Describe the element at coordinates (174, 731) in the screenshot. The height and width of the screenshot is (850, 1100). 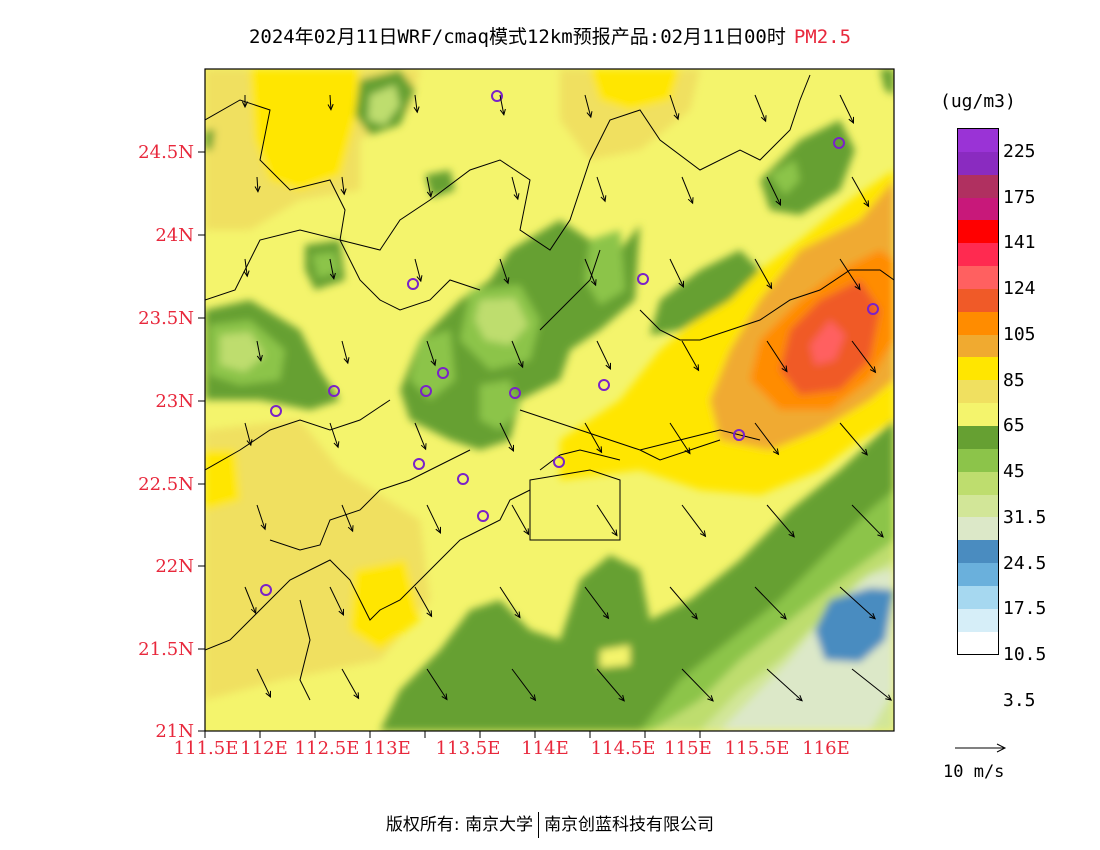
I see `y-tick-label: 21N` at that location.